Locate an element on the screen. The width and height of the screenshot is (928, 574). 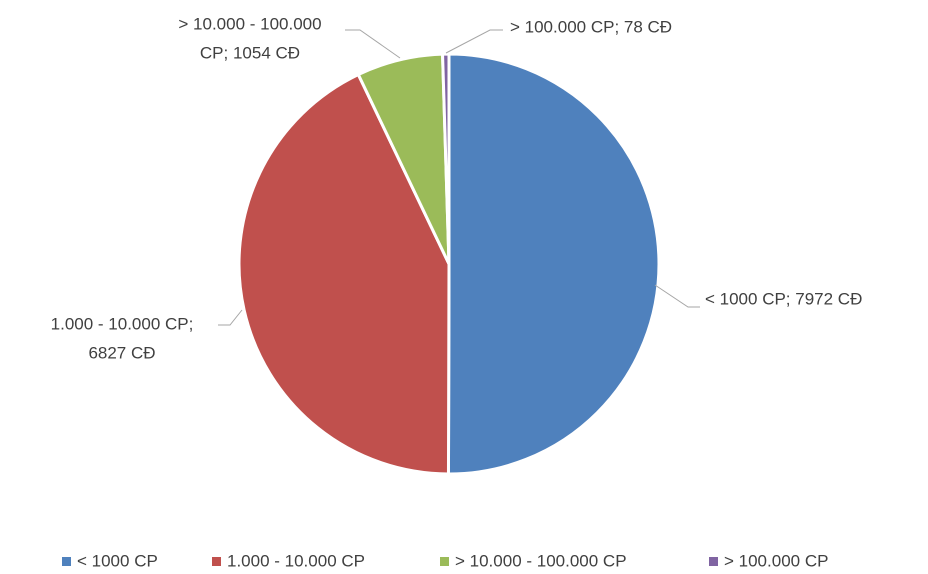
data-label: CP; 1054 CĐ is located at coordinates (250, 52).